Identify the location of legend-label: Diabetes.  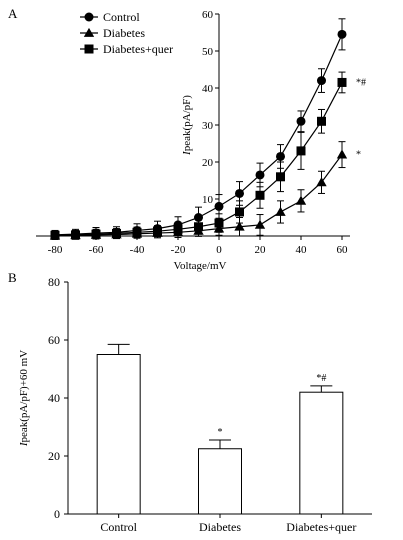
(124, 33).